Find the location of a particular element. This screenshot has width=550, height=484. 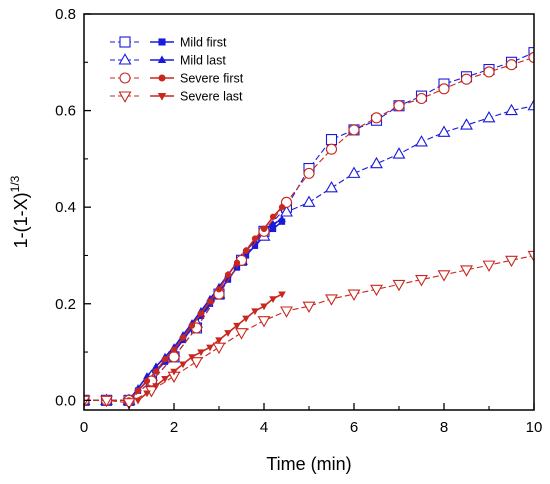

legend-item-severe-last: Severe last is located at coordinates (176, 97).